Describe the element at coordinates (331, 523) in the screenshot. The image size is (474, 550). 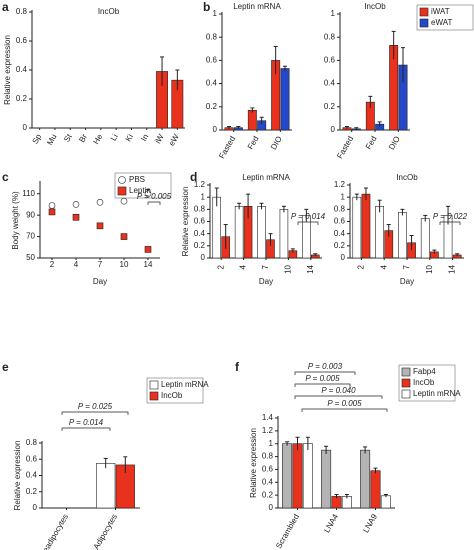
I see `x-tick-label: LNA4` at that location.